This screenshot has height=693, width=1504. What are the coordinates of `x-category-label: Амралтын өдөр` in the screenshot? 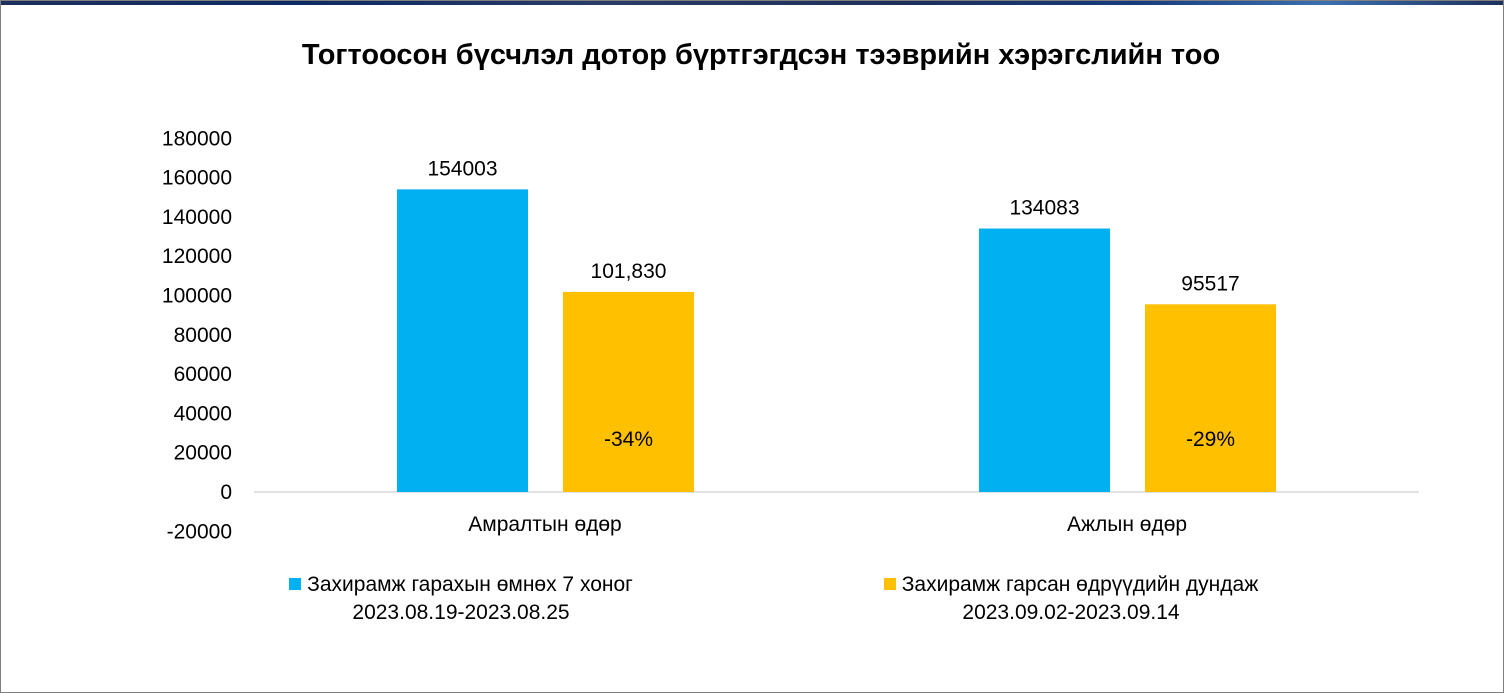 It's located at (545, 524).